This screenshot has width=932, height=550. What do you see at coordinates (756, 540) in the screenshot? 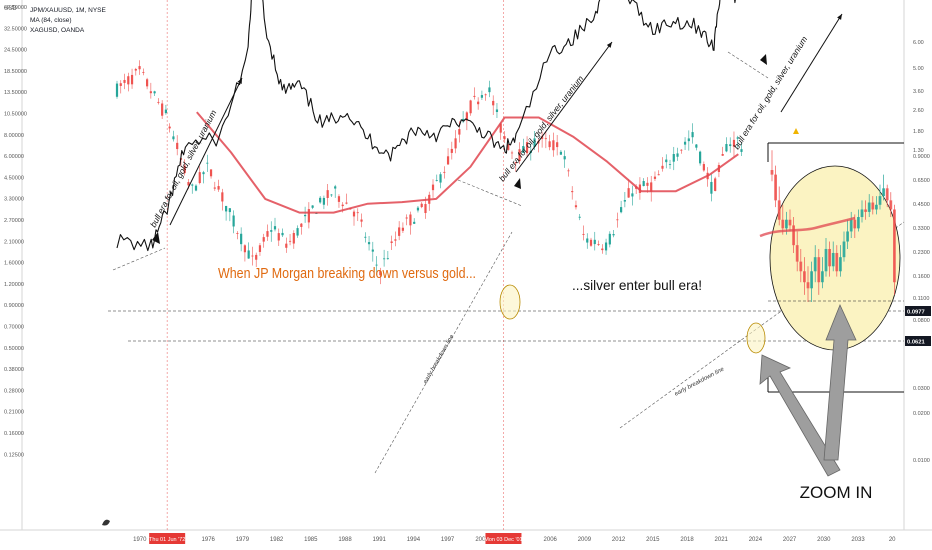
I see `x-axis-year-label: 2024` at bounding box center [756, 540].